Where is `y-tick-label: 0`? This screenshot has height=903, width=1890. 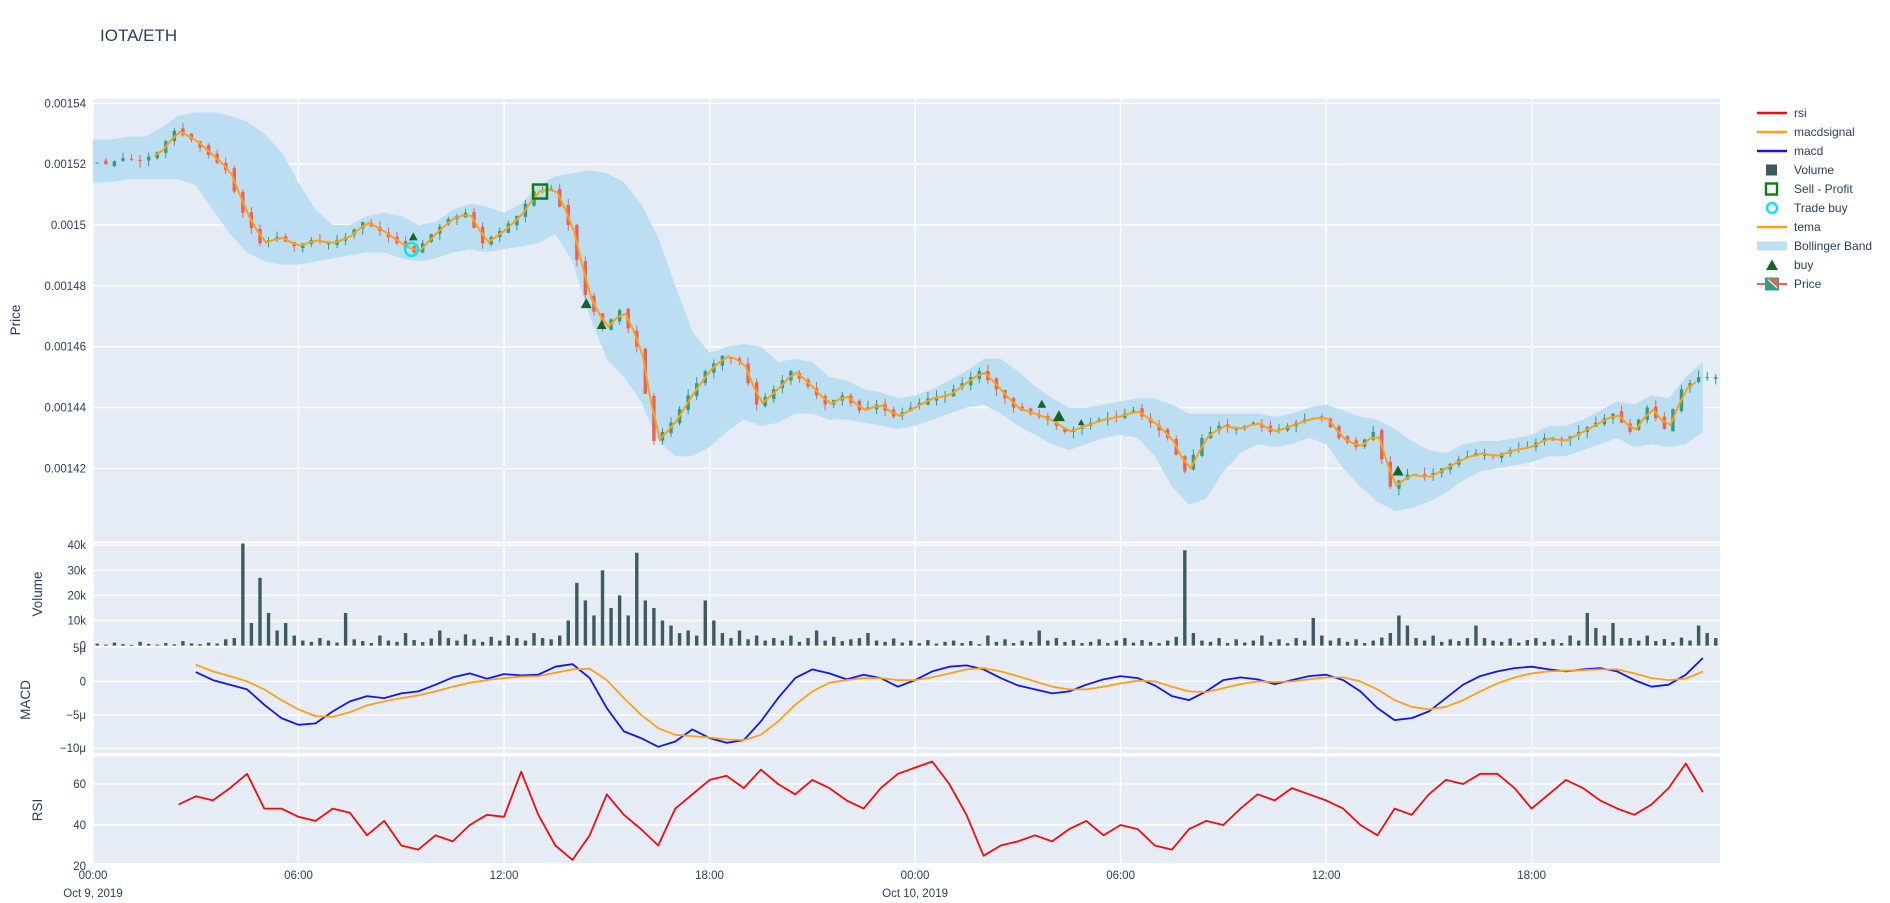
y-tick-label: 0 is located at coordinates (83, 647).